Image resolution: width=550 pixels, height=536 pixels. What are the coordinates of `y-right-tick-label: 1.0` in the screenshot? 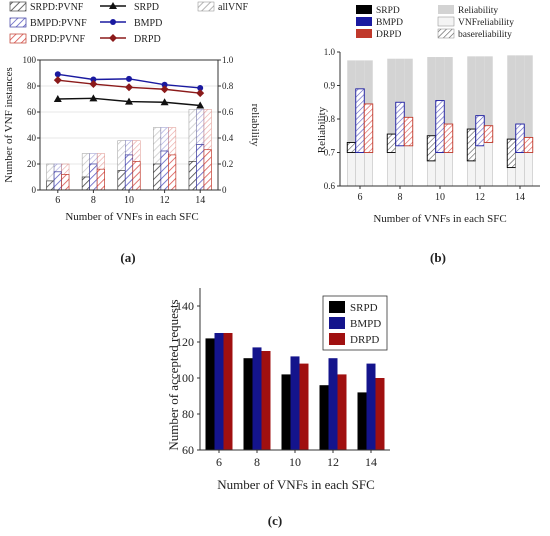 It's located at (228, 60).